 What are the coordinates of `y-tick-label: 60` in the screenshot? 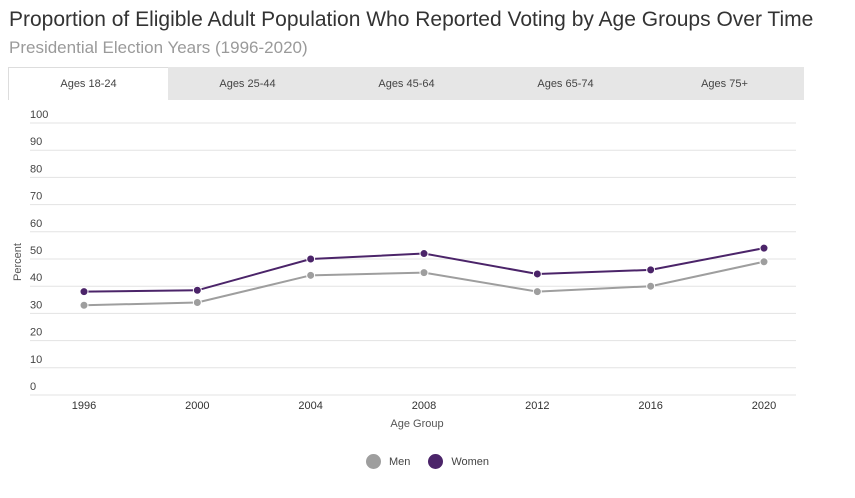 It's located at (36, 224).